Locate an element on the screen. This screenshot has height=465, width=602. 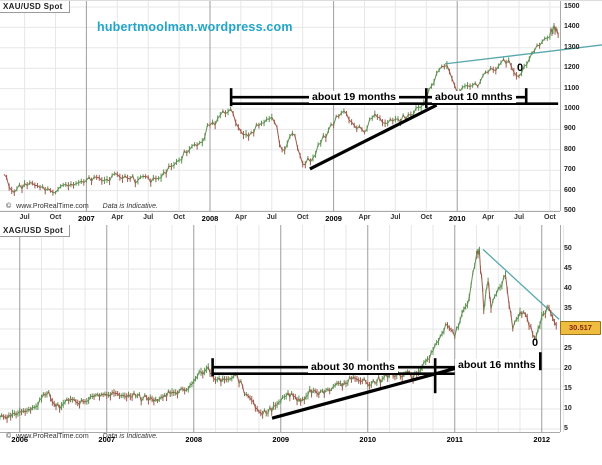
watermark-text: hubertmoolman.wordpress.com is located at coordinates (195, 27).